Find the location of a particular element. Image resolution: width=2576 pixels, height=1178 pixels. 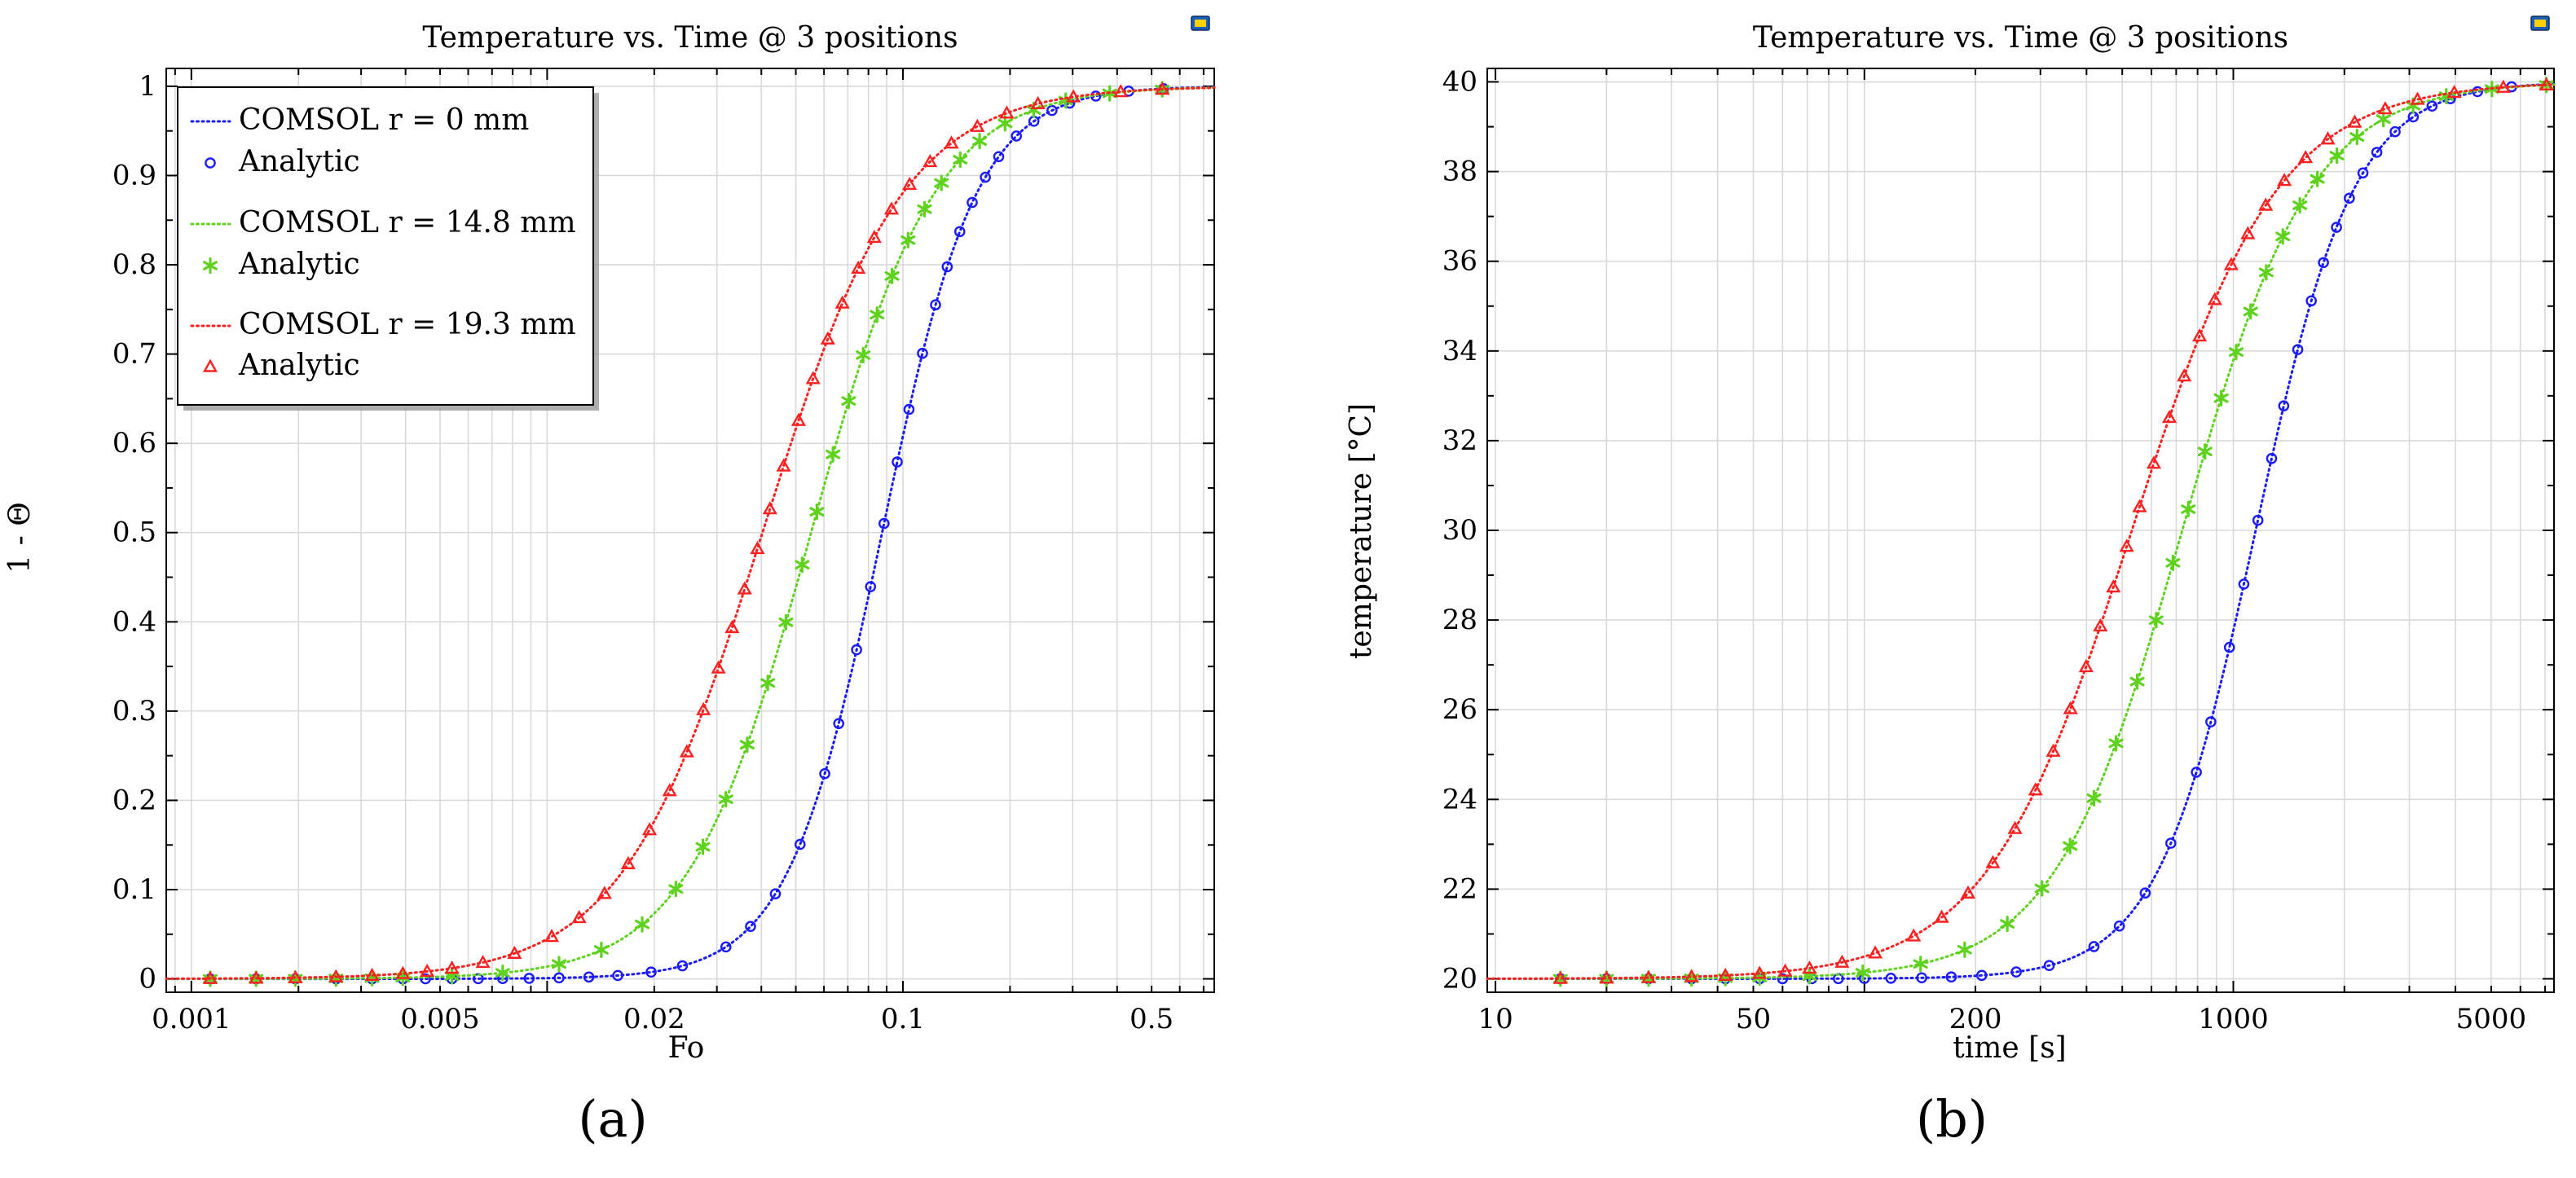

x-tick-label: 10 is located at coordinates (1495, 1019).